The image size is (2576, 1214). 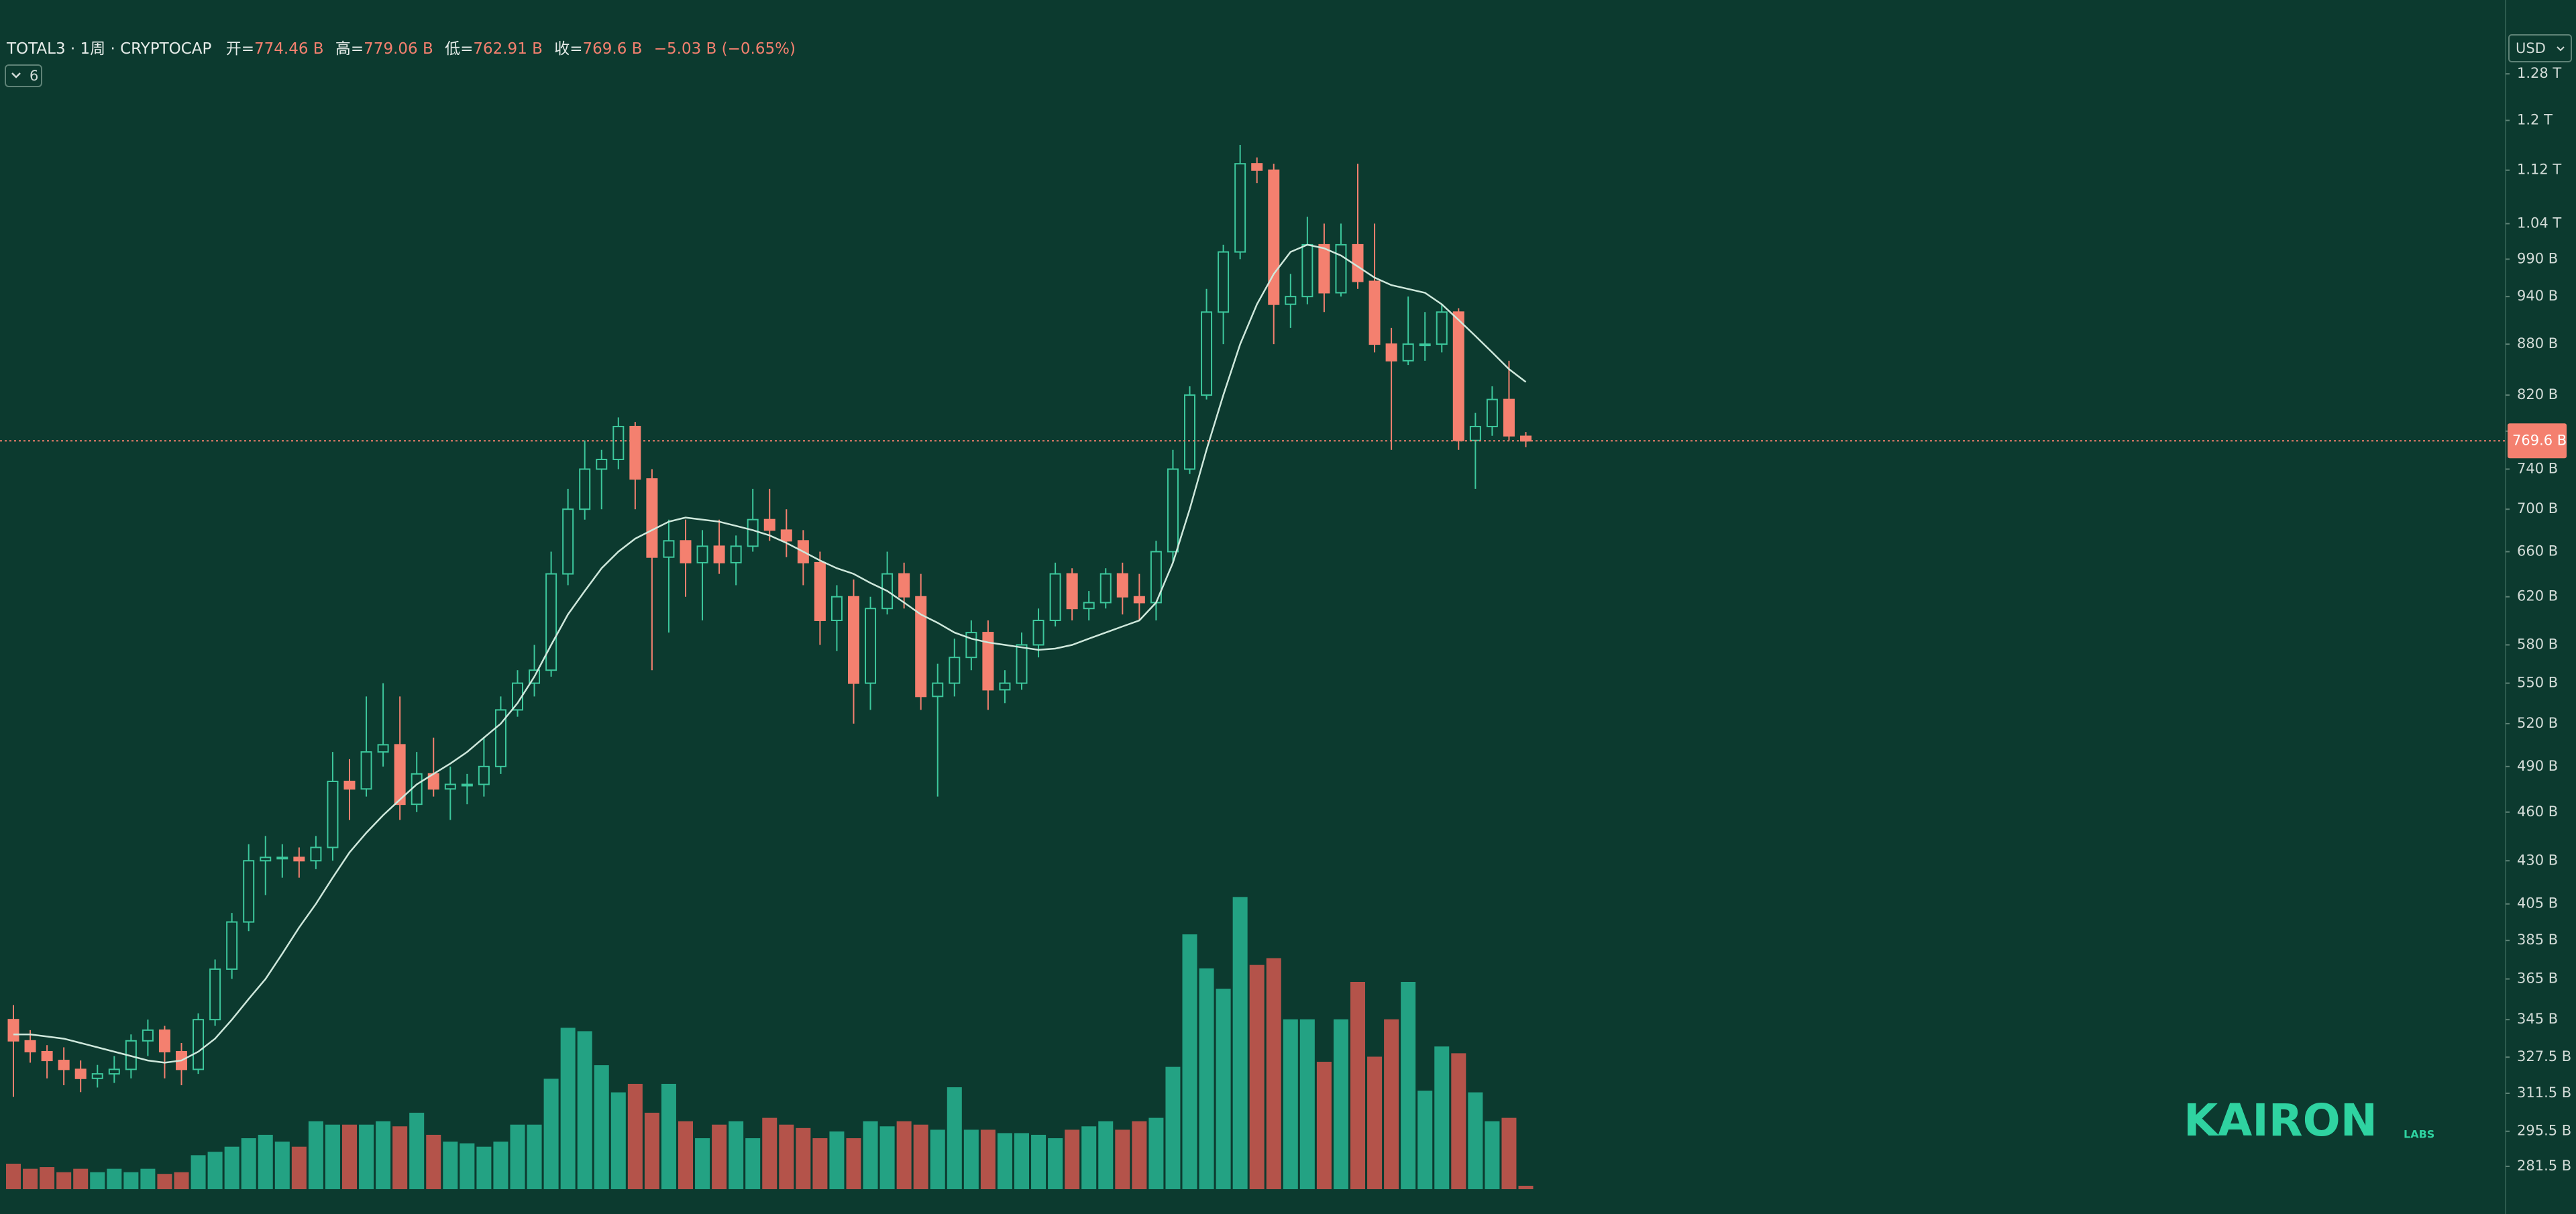 I want to click on y-tick-label: 490 B, so click(x=2537, y=766).